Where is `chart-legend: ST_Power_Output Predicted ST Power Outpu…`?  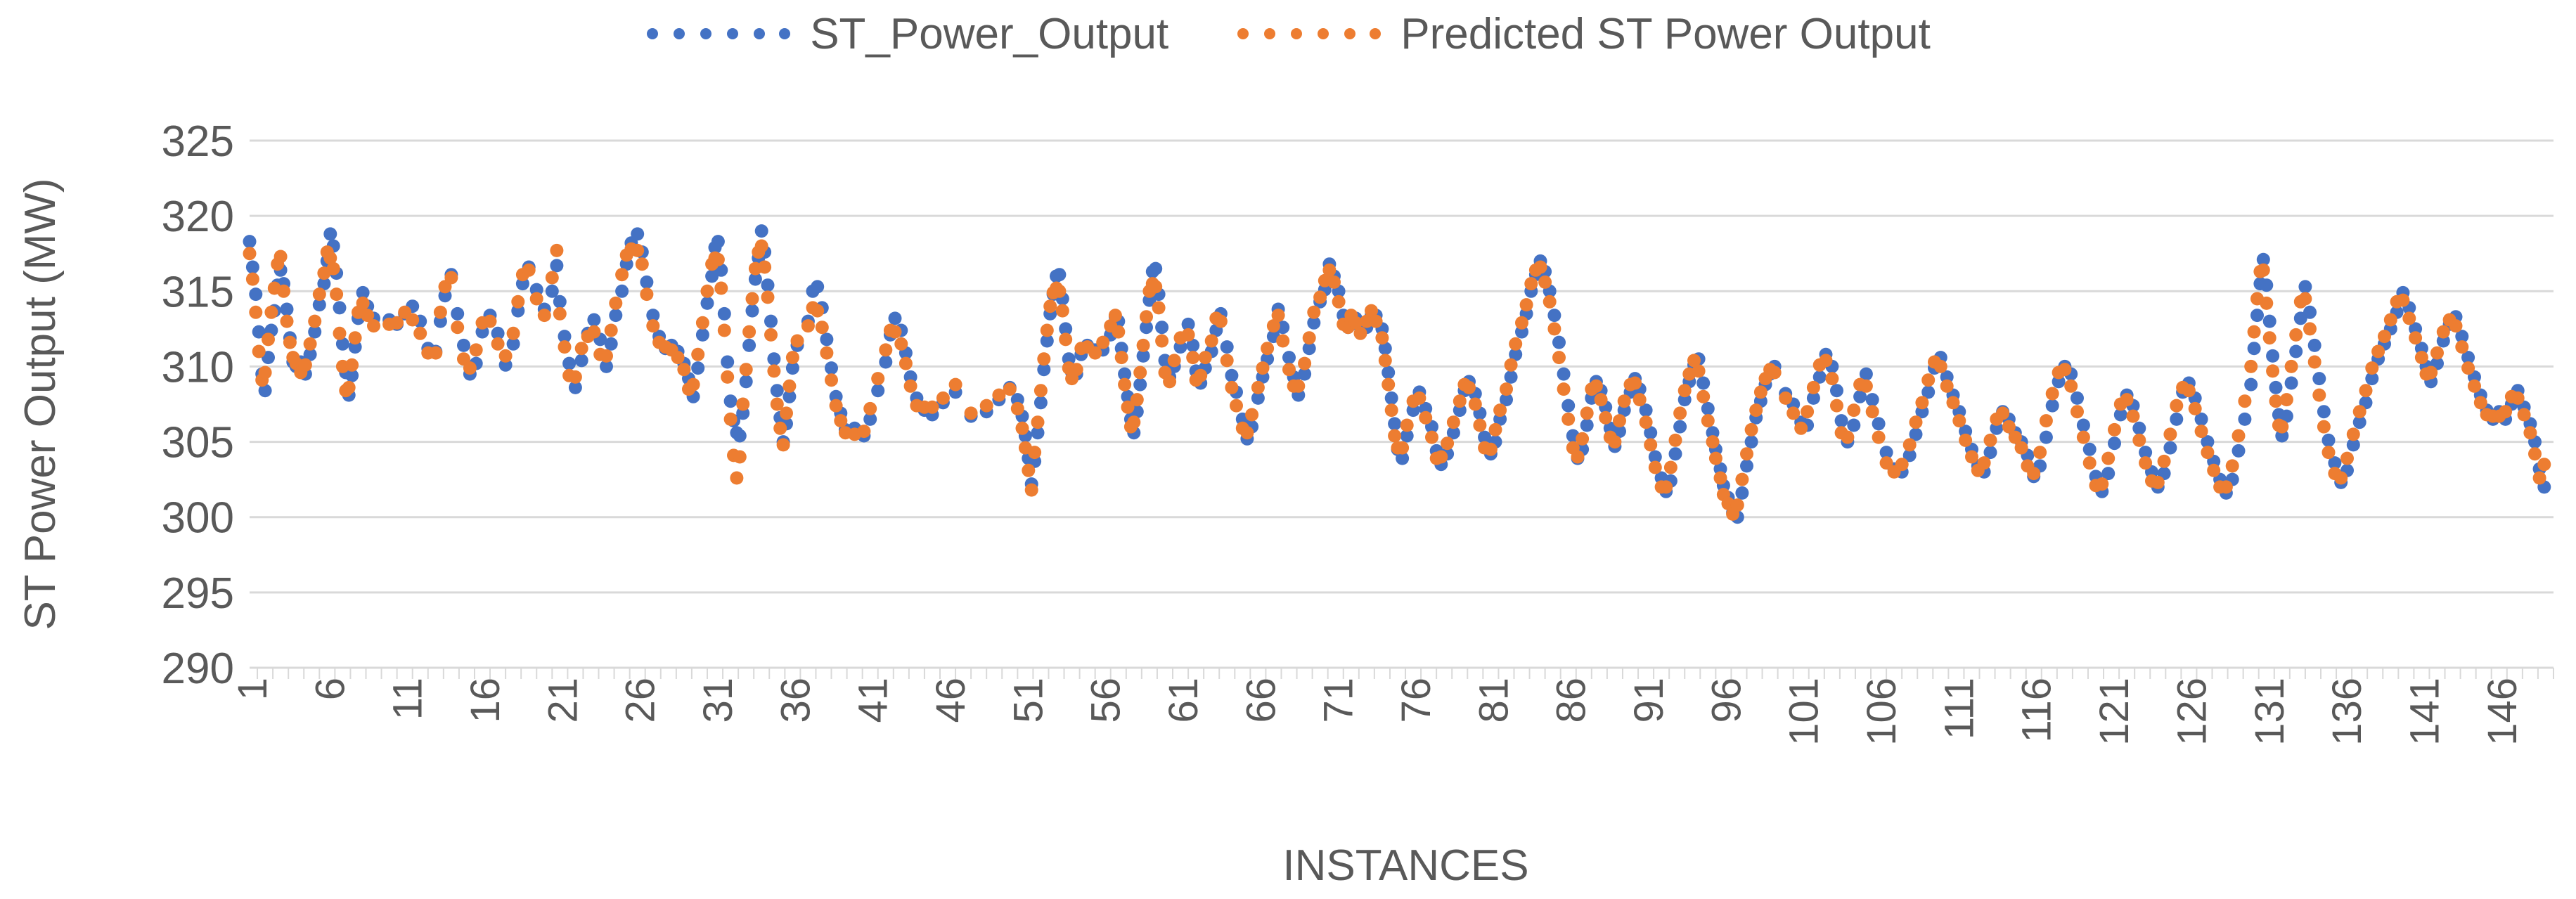 chart-legend: ST_Power_Output Predicted ST Power Outpu… is located at coordinates (1288, 34).